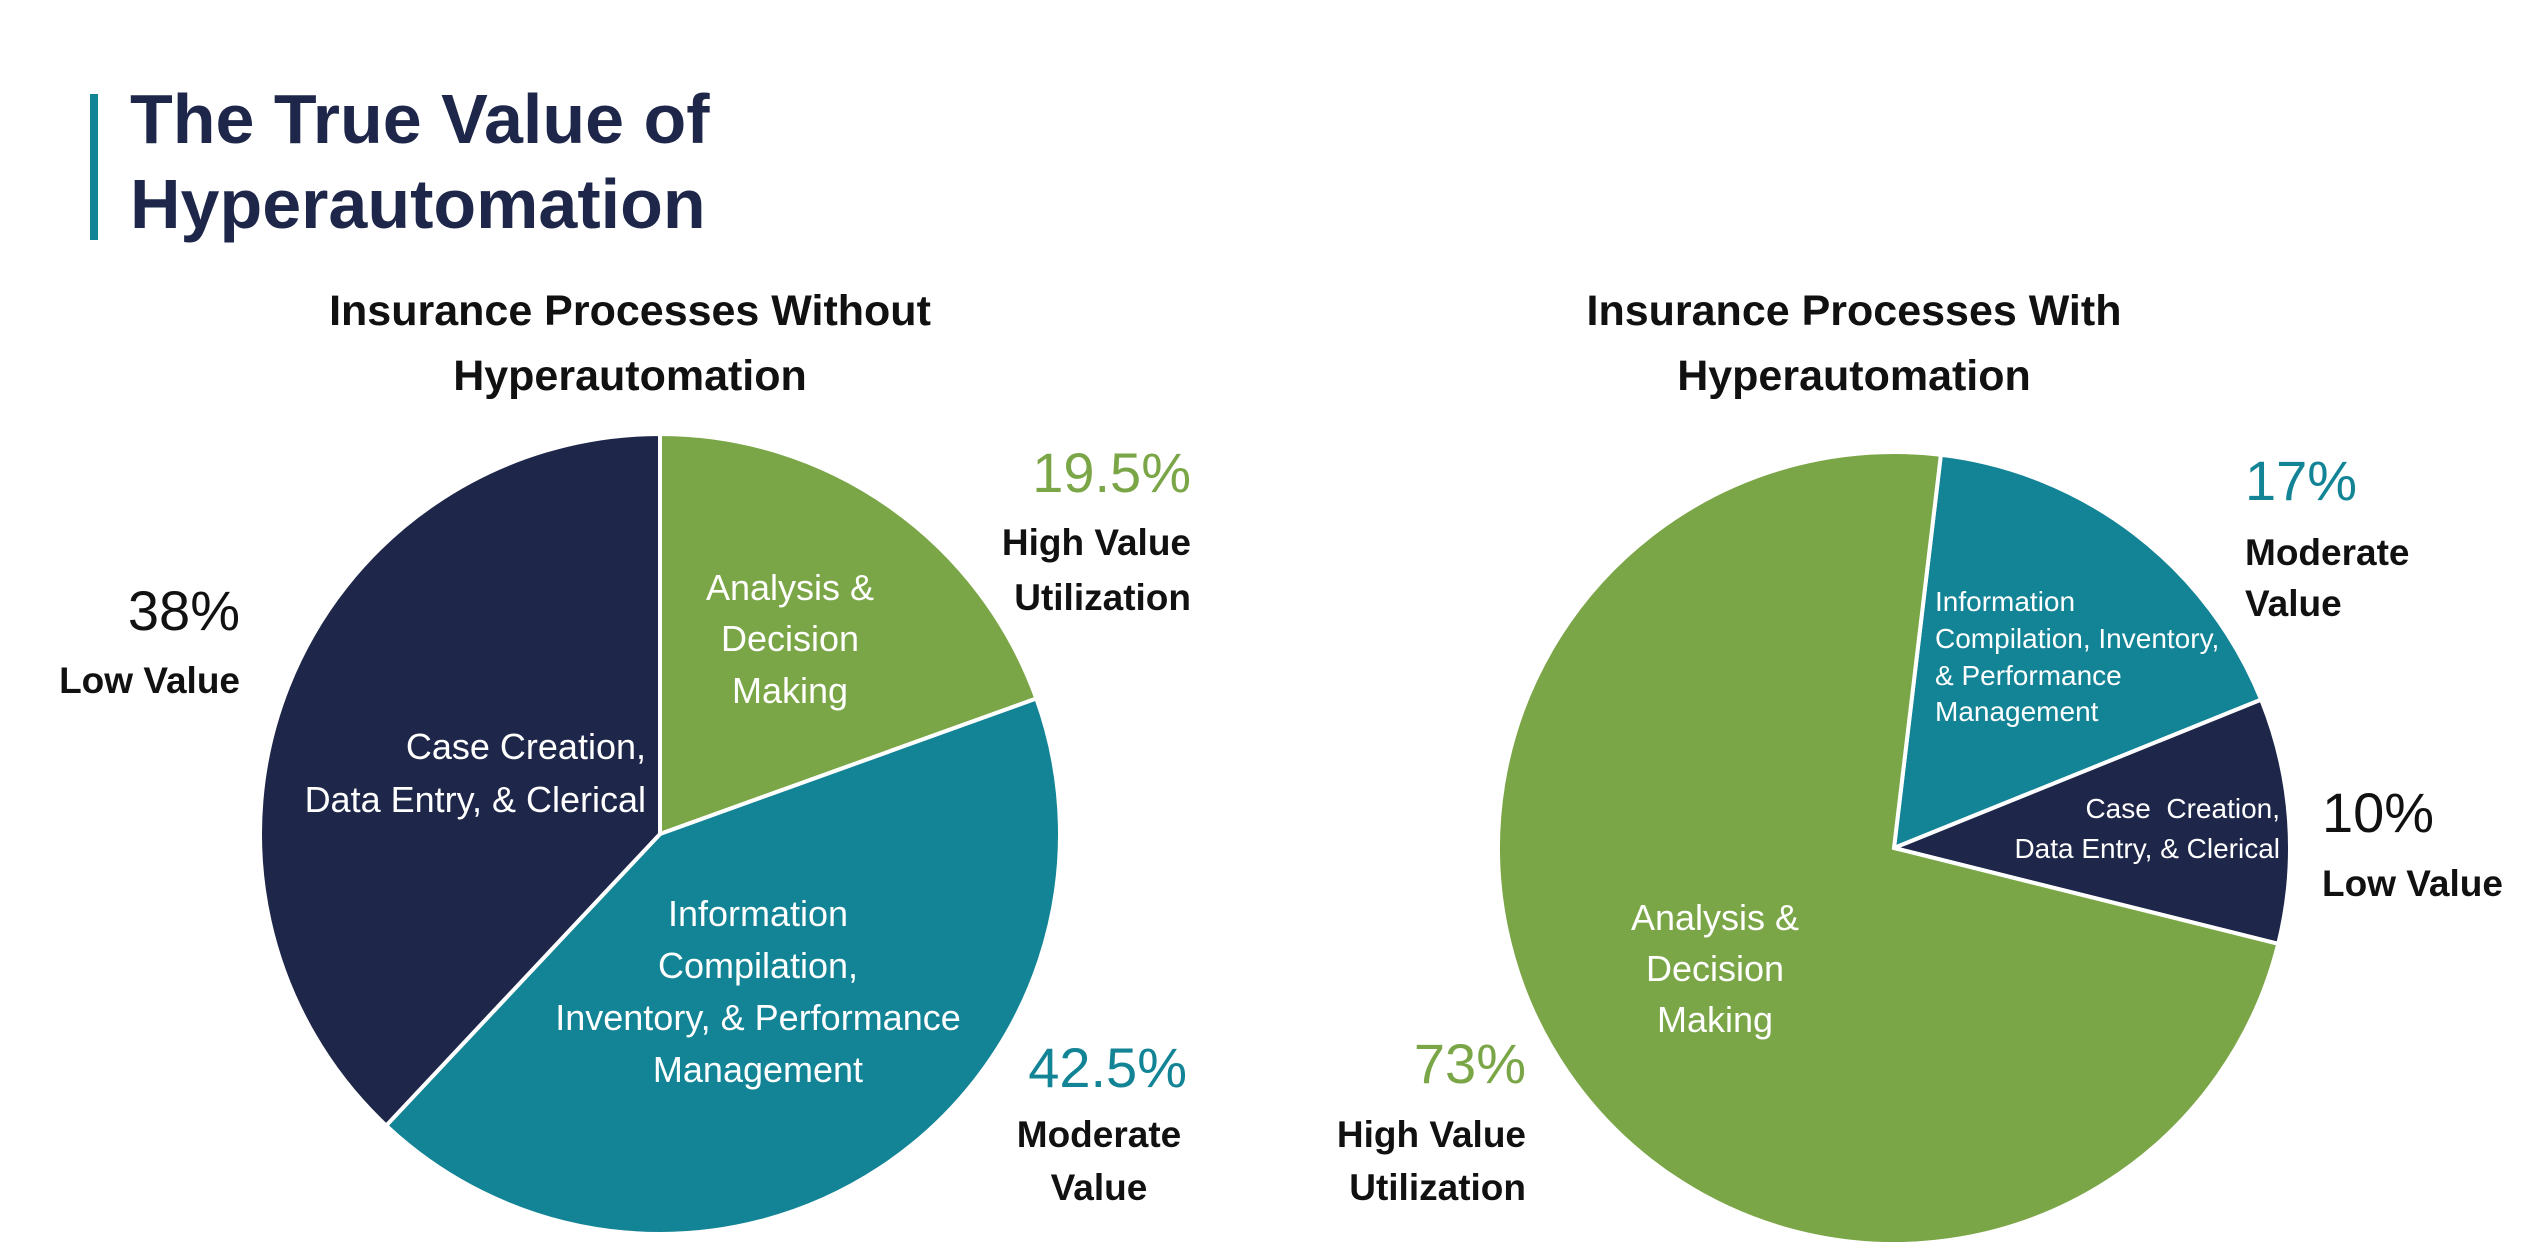 This screenshot has height=1256, width=2542. Describe the element at coordinates (1107, 1067) in the screenshot. I see `value-label-moderate: 42.5%` at that location.